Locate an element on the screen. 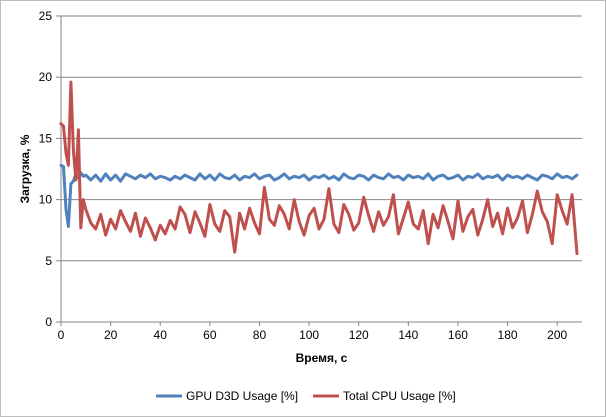  y-tick-label-20: 20 is located at coordinates (46, 77).